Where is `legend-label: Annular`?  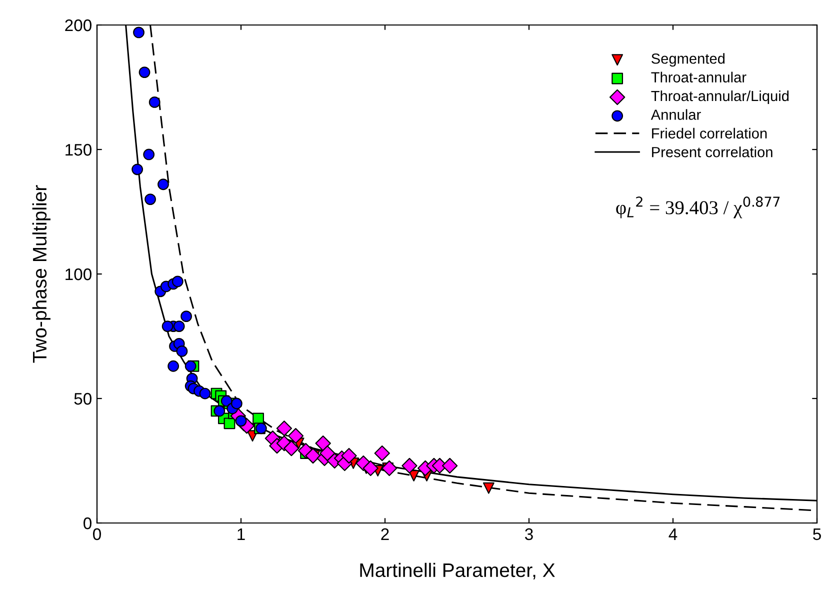
legend-label: Annular is located at coordinates (675, 114).